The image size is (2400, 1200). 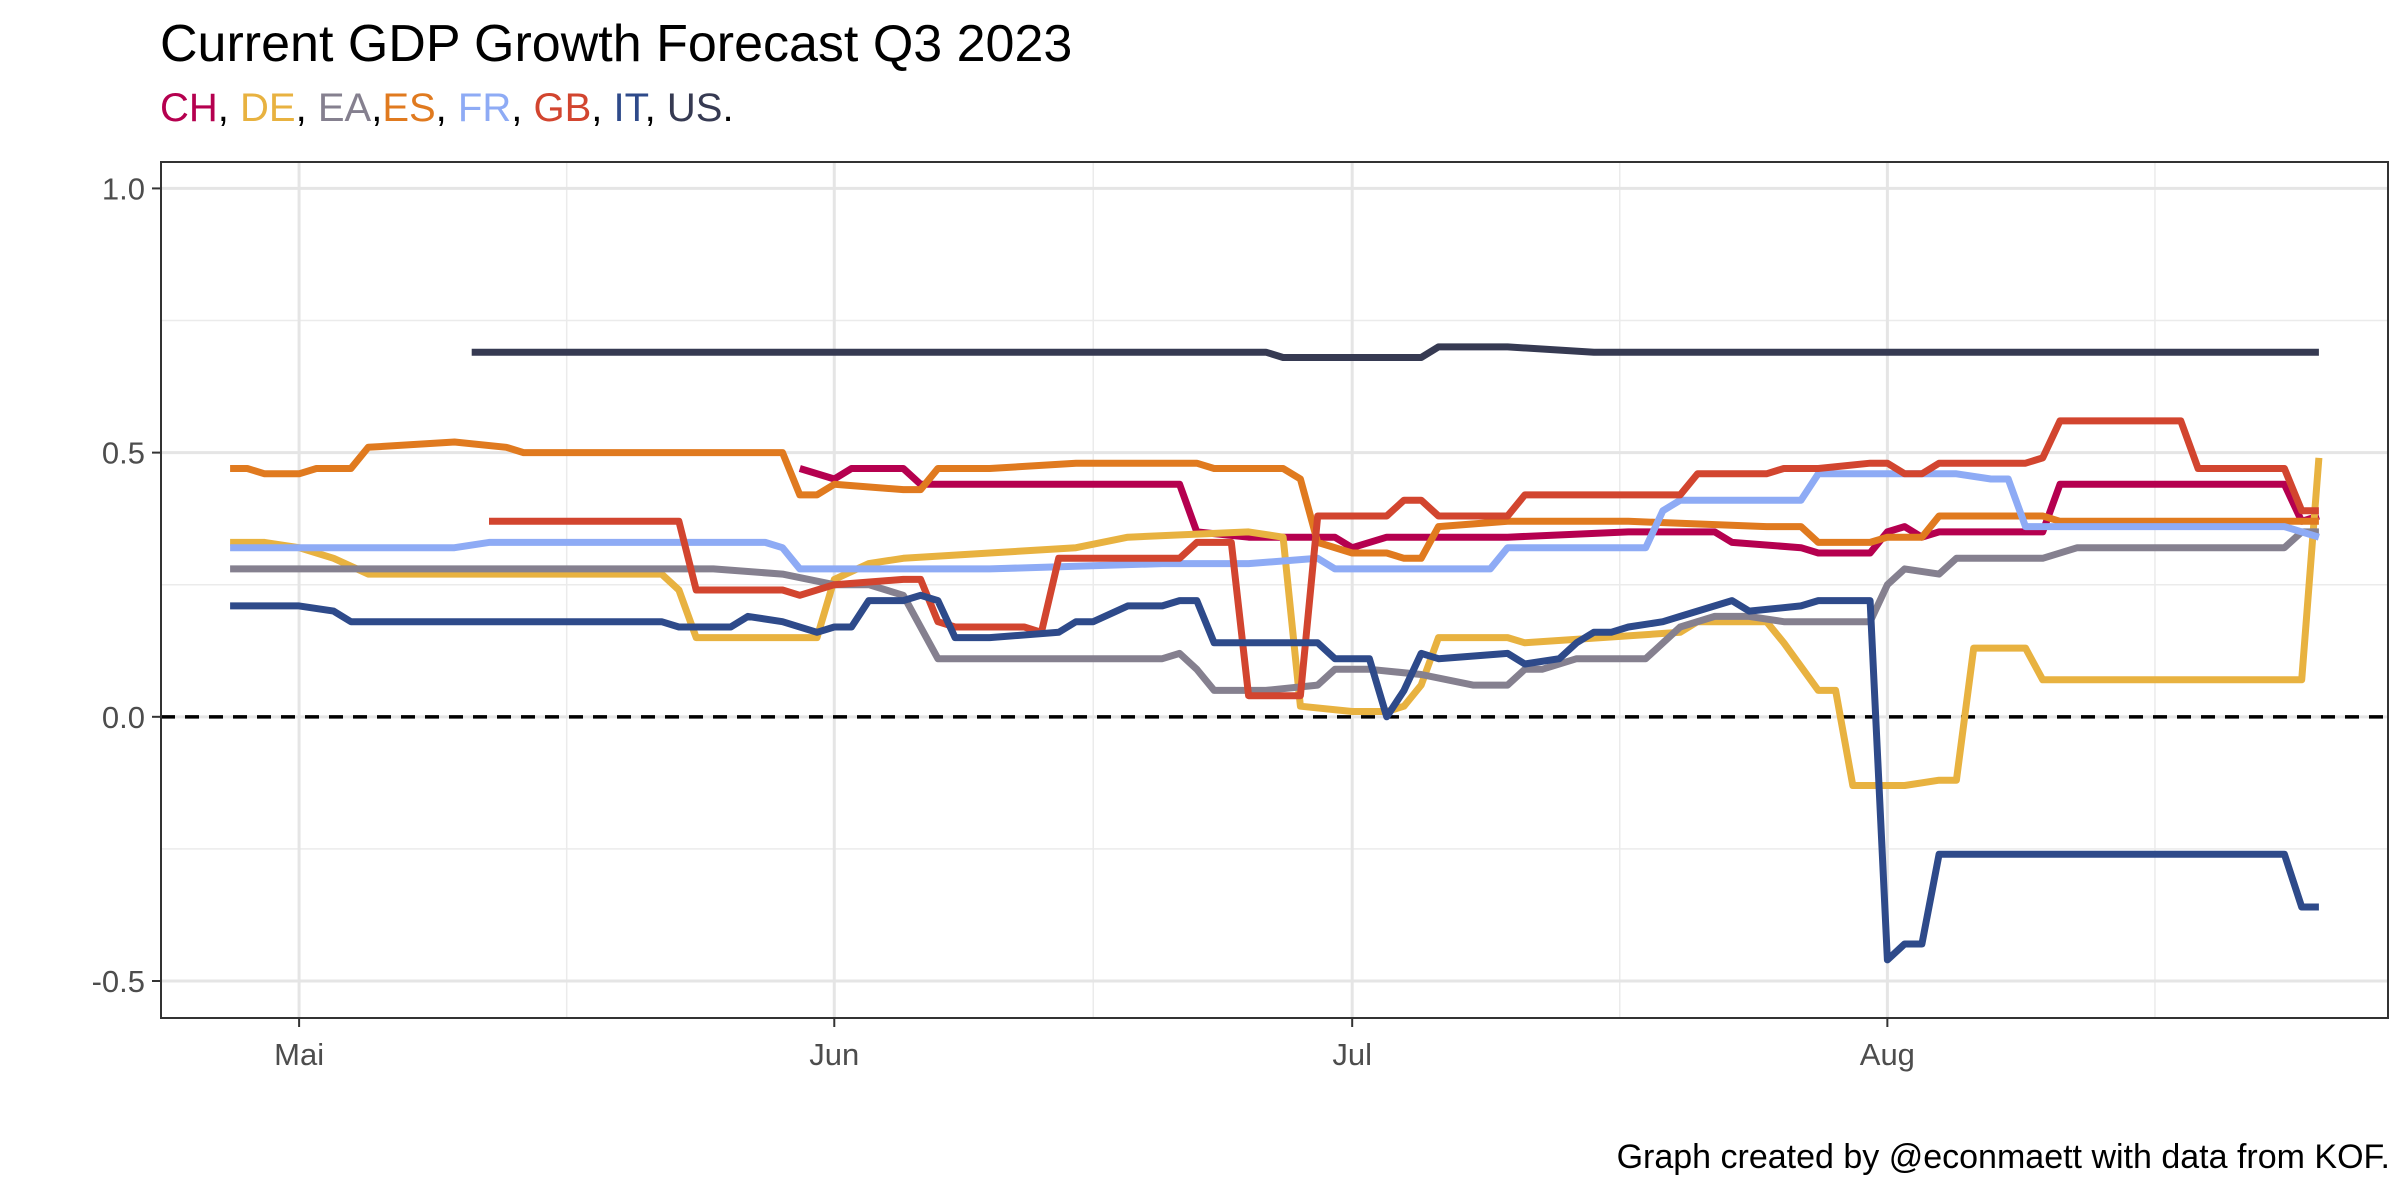 What do you see at coordinates (1559, 511) in the screenshot?
I see `series-line-ch` at bounding box center [1559, 511].